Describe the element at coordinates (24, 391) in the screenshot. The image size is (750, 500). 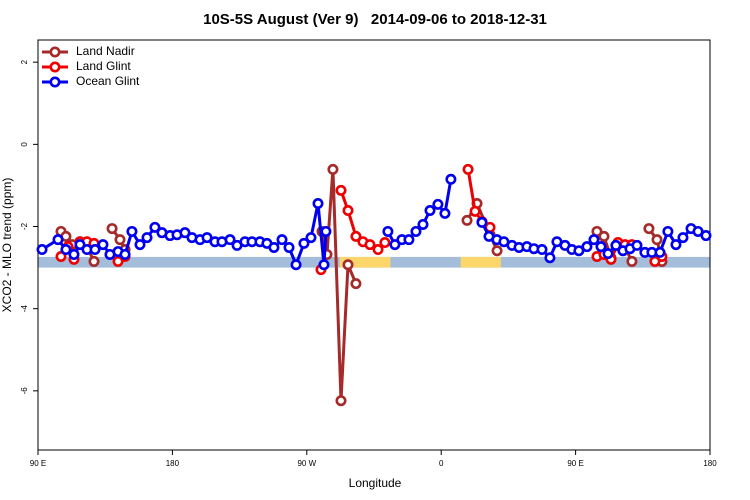
I see `y-tick-label: -6` at that location.